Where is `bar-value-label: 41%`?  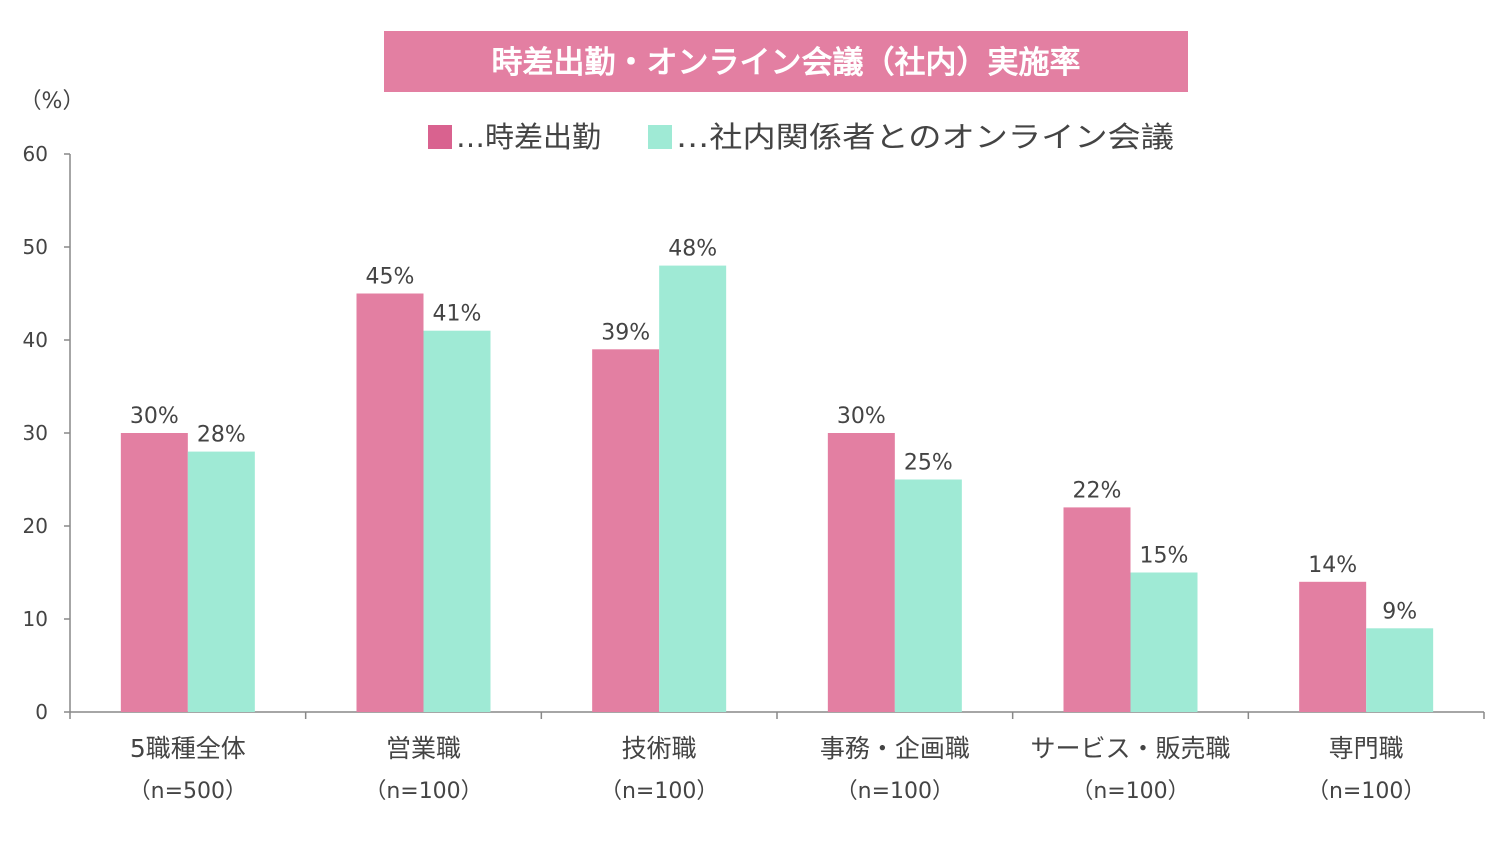
bar-value-label: 41% is located at coordinates (457, 314).